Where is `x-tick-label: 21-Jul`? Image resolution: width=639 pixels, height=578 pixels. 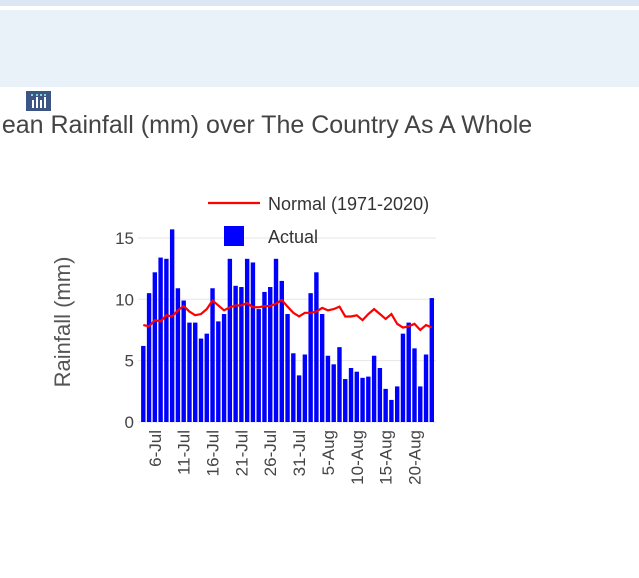
x-tick-label: 21-Jul is located at coordinates (241, 453).